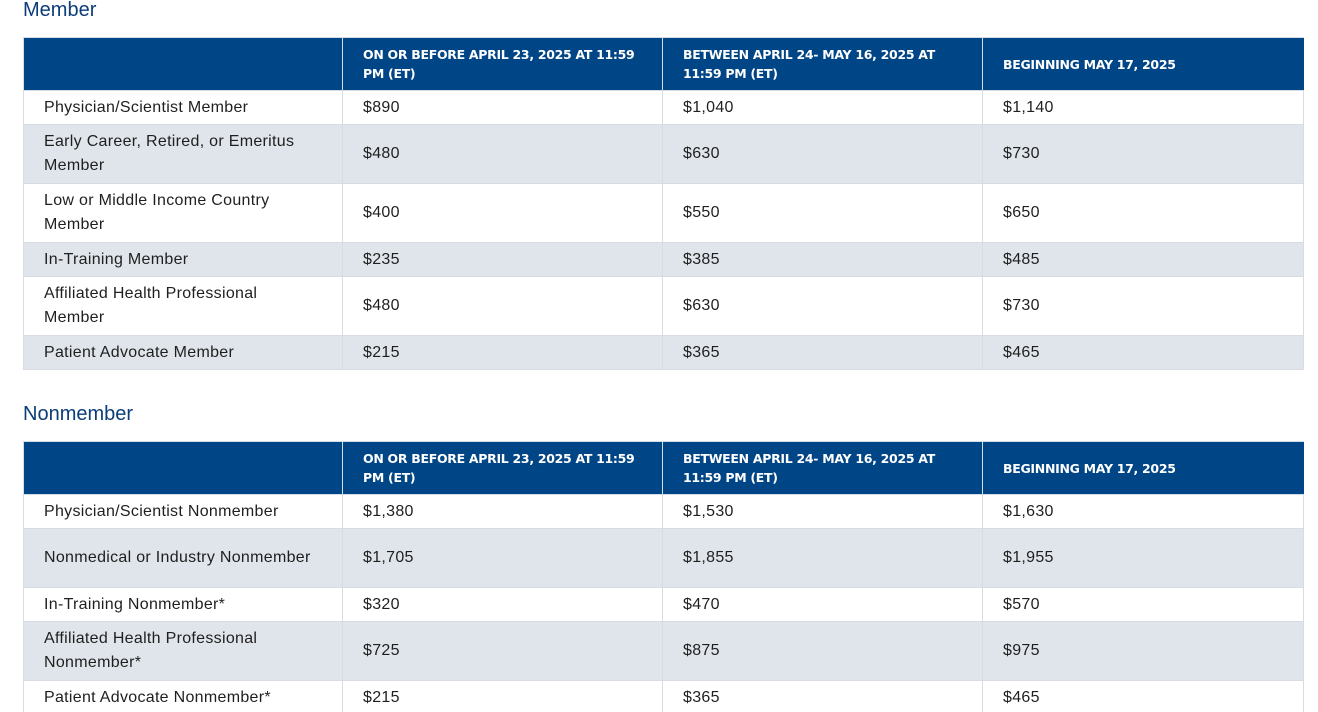 Image resolution: width=1318 pixels, height=712 pixels. Describe the element at coordinates (502, 213) in the screenshot. I see `price-cell: $400` at that location.